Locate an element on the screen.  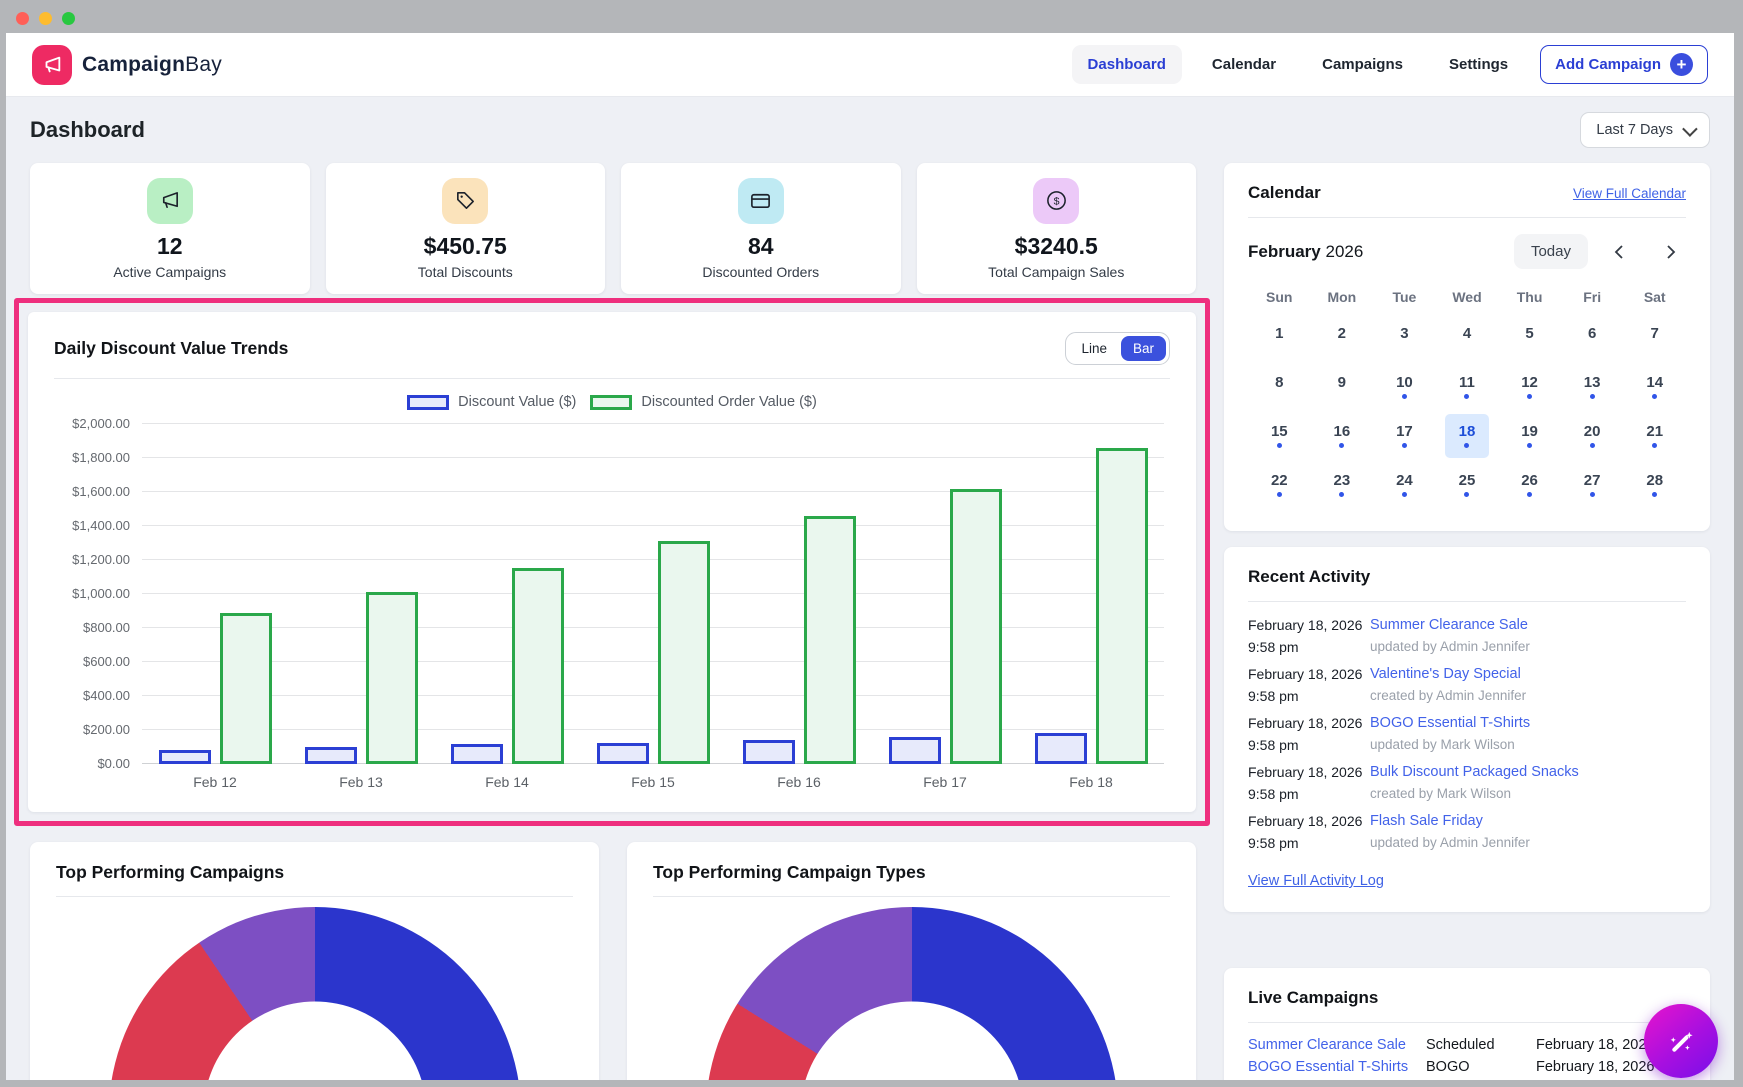
stat-value: $450.75 is located at coordinates (465, 245).